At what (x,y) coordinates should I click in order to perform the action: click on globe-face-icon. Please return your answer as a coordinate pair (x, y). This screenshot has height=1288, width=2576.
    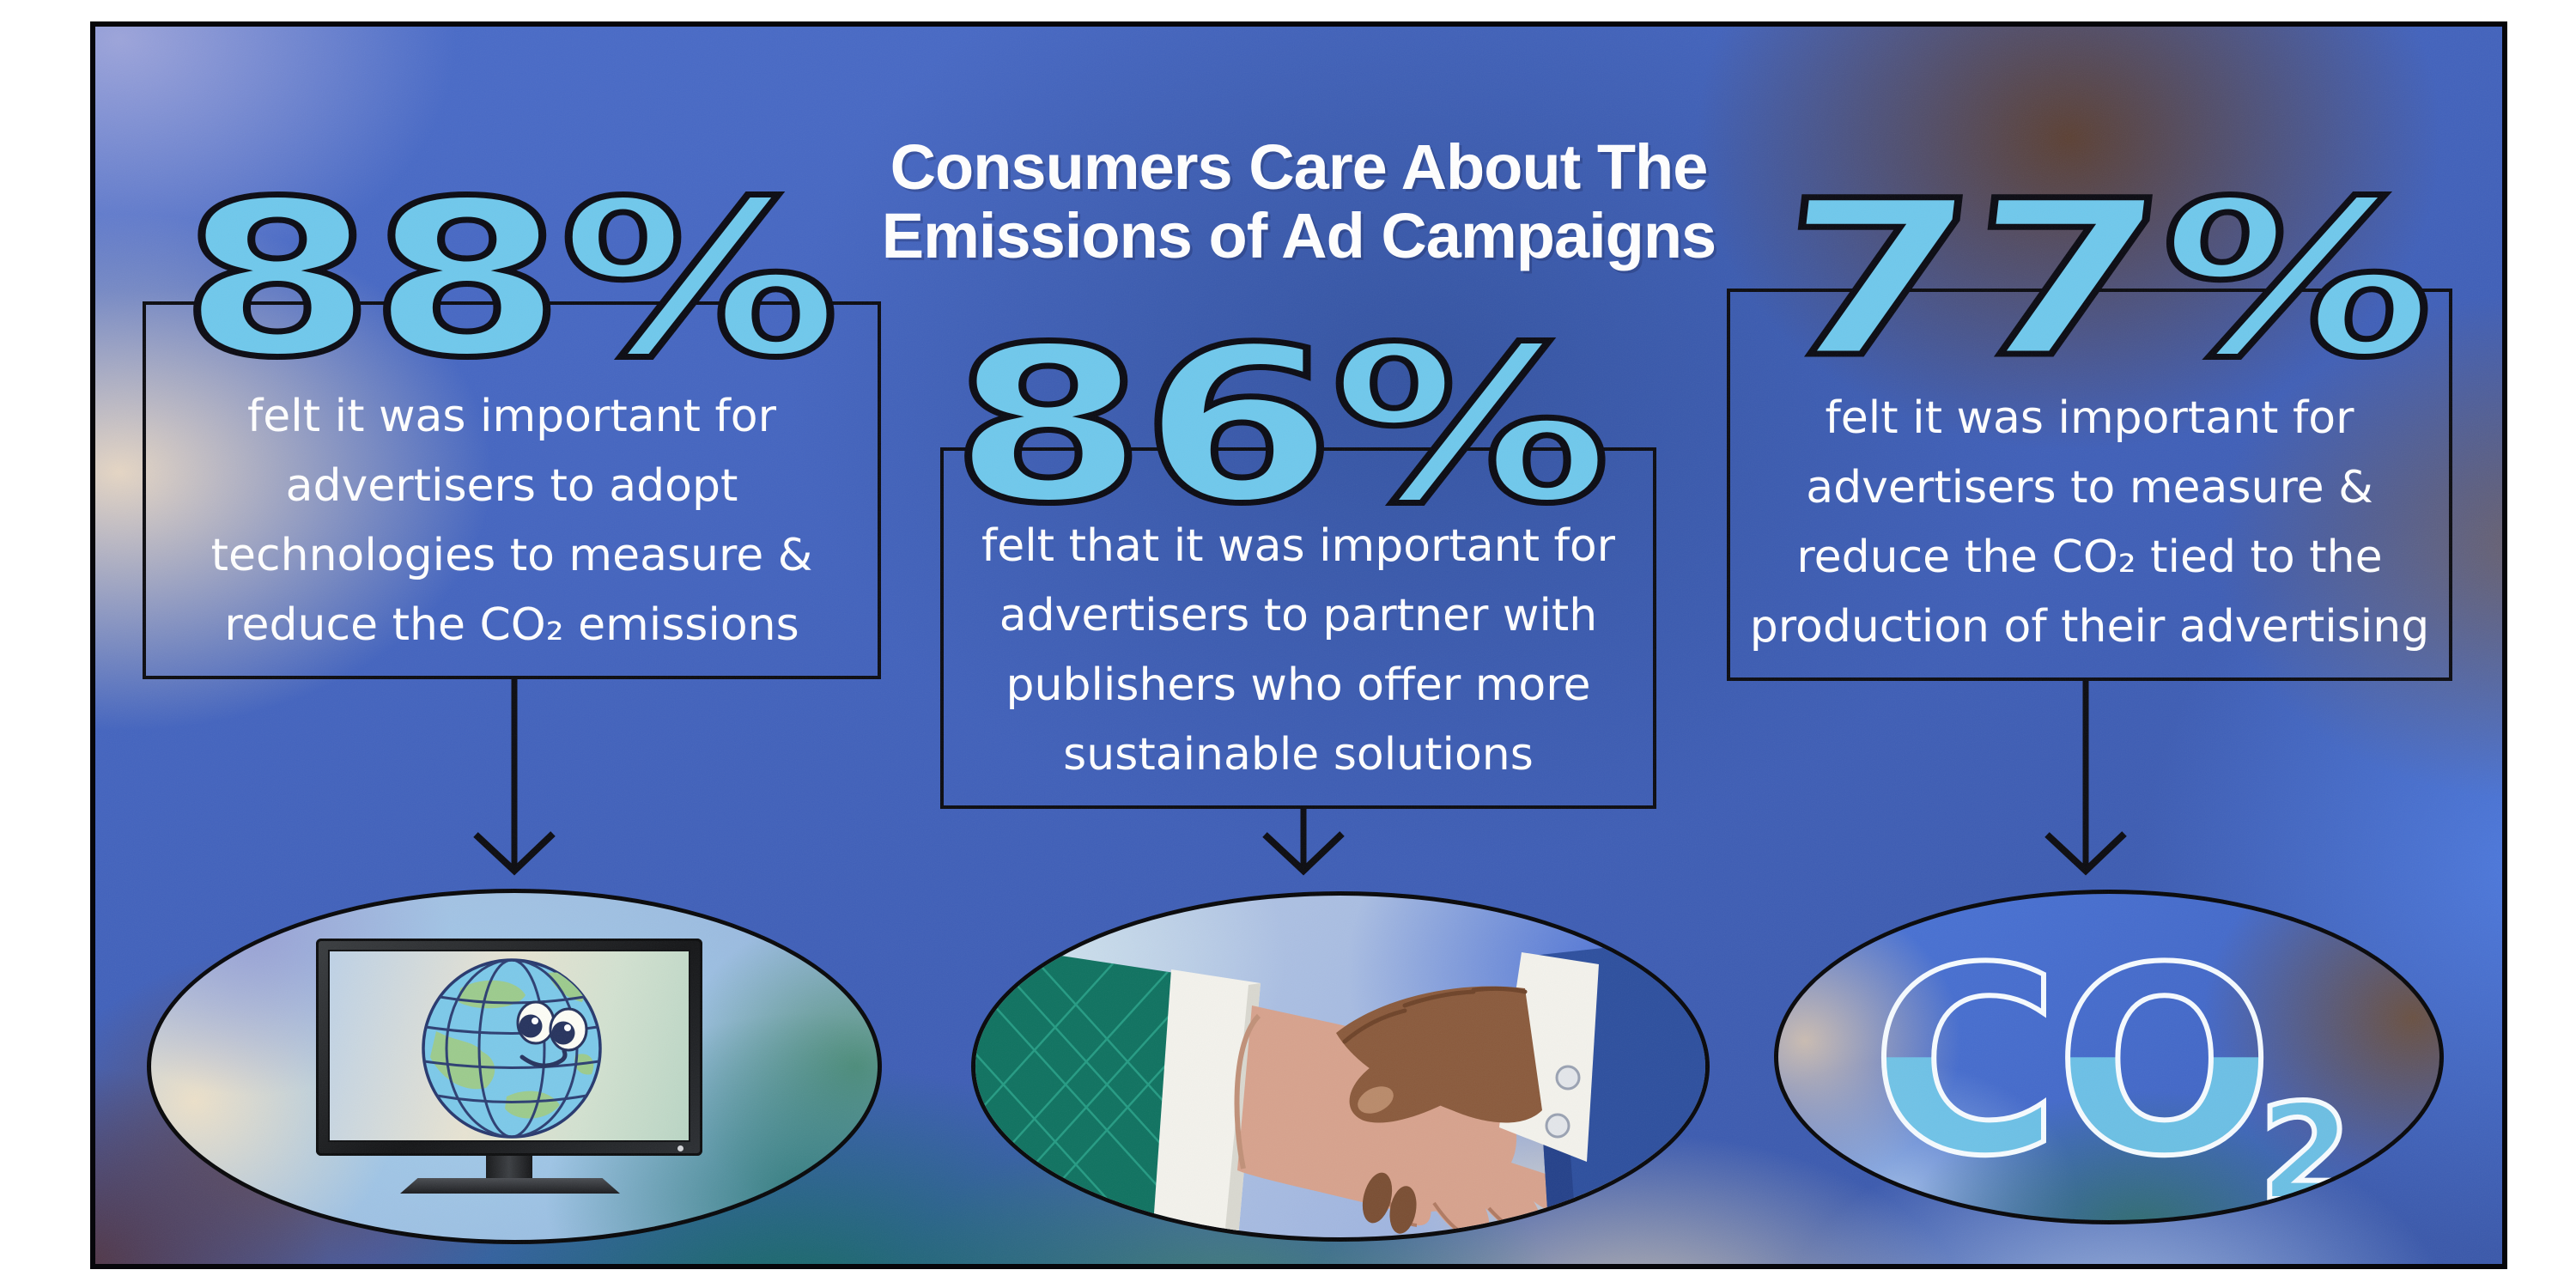
    Looking at the image, I should click on (512, 1049).